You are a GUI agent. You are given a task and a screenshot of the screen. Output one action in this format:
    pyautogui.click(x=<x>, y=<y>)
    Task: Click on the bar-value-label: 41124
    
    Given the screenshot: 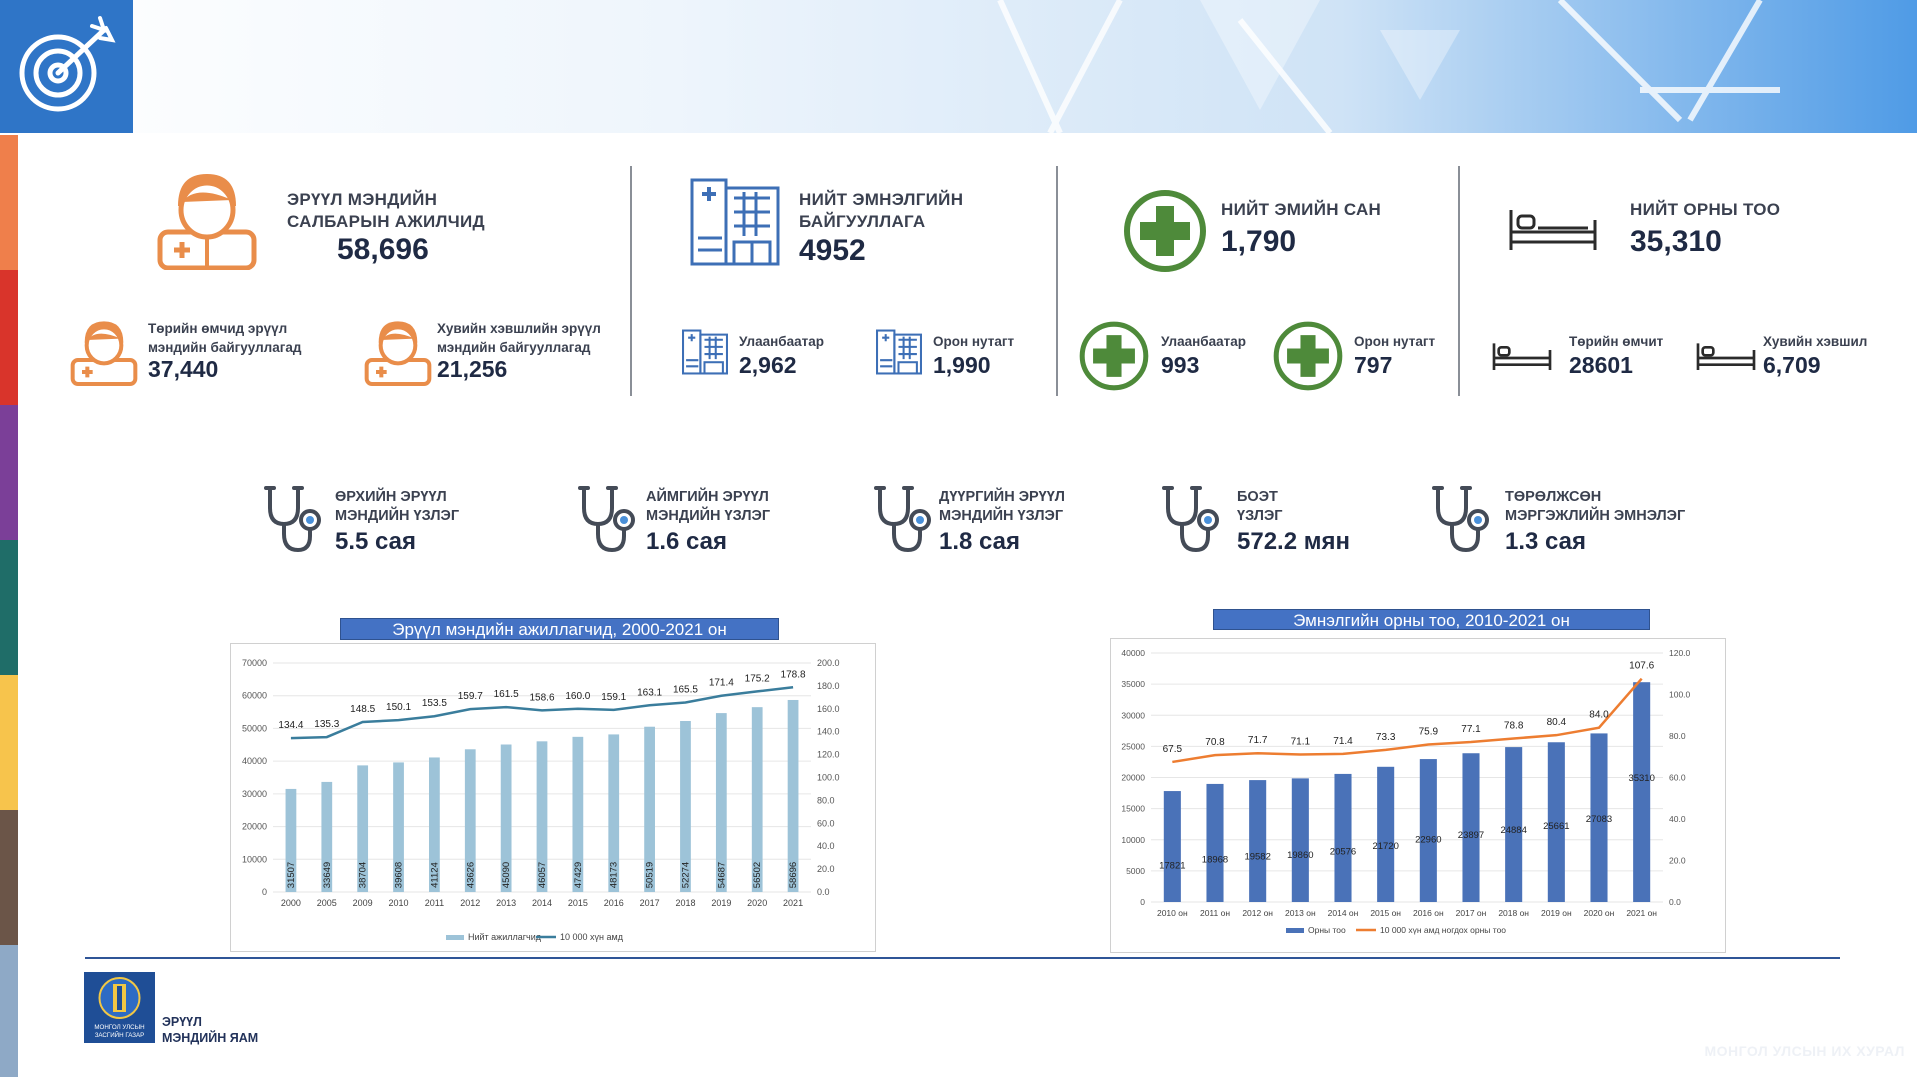 What is the action you would take?
    pyautogui.click(x=434, y=875)
    